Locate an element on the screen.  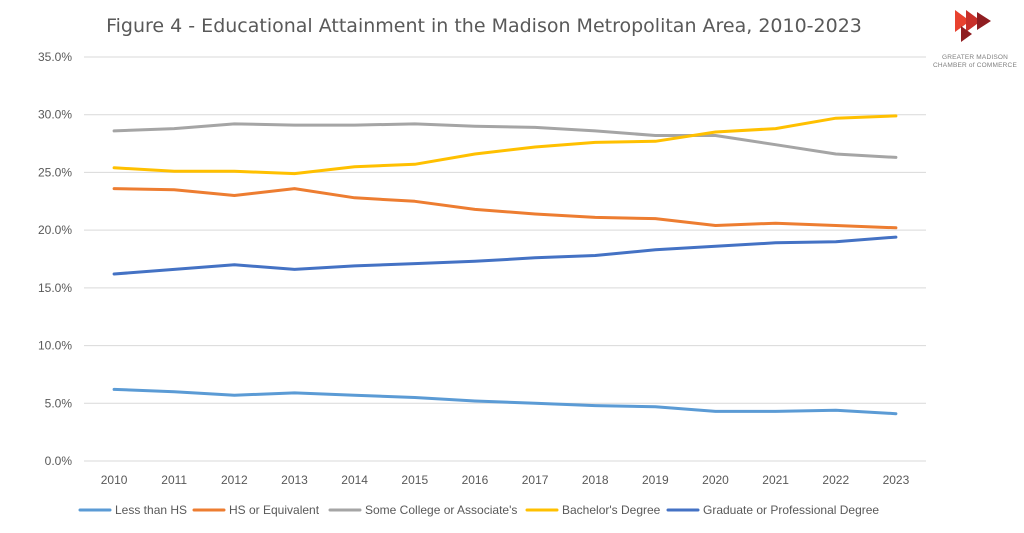
x-tick-label: 2022 is located at coordinates (835, 480).